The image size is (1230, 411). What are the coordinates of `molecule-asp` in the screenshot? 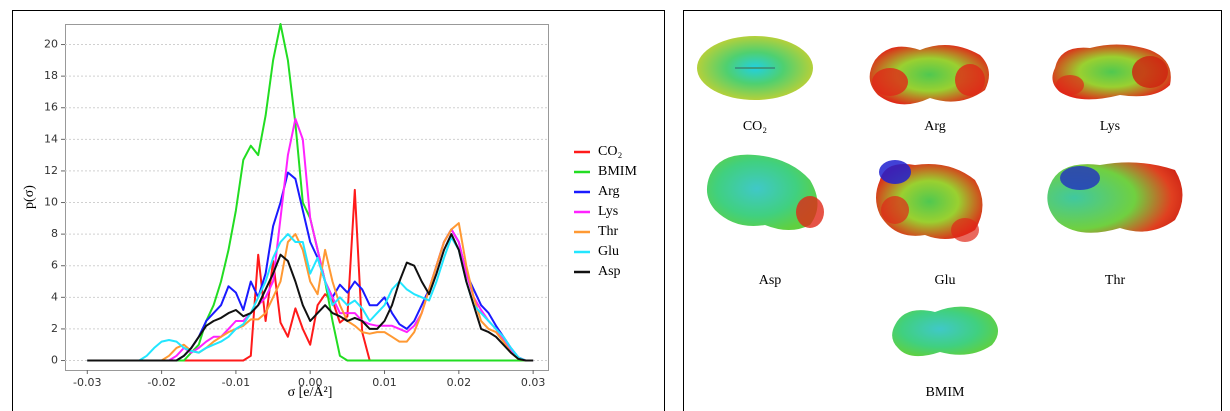 It's located at (765, 192).